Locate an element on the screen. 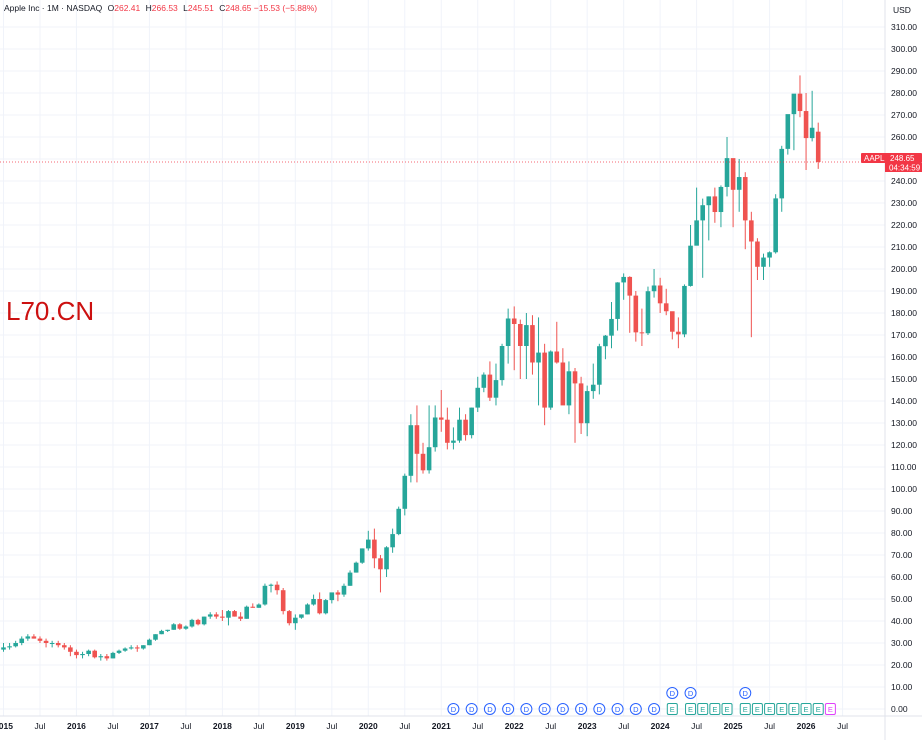 This screenshot has width=922, height=745. high-label: H is located at coordinates (148, 8).